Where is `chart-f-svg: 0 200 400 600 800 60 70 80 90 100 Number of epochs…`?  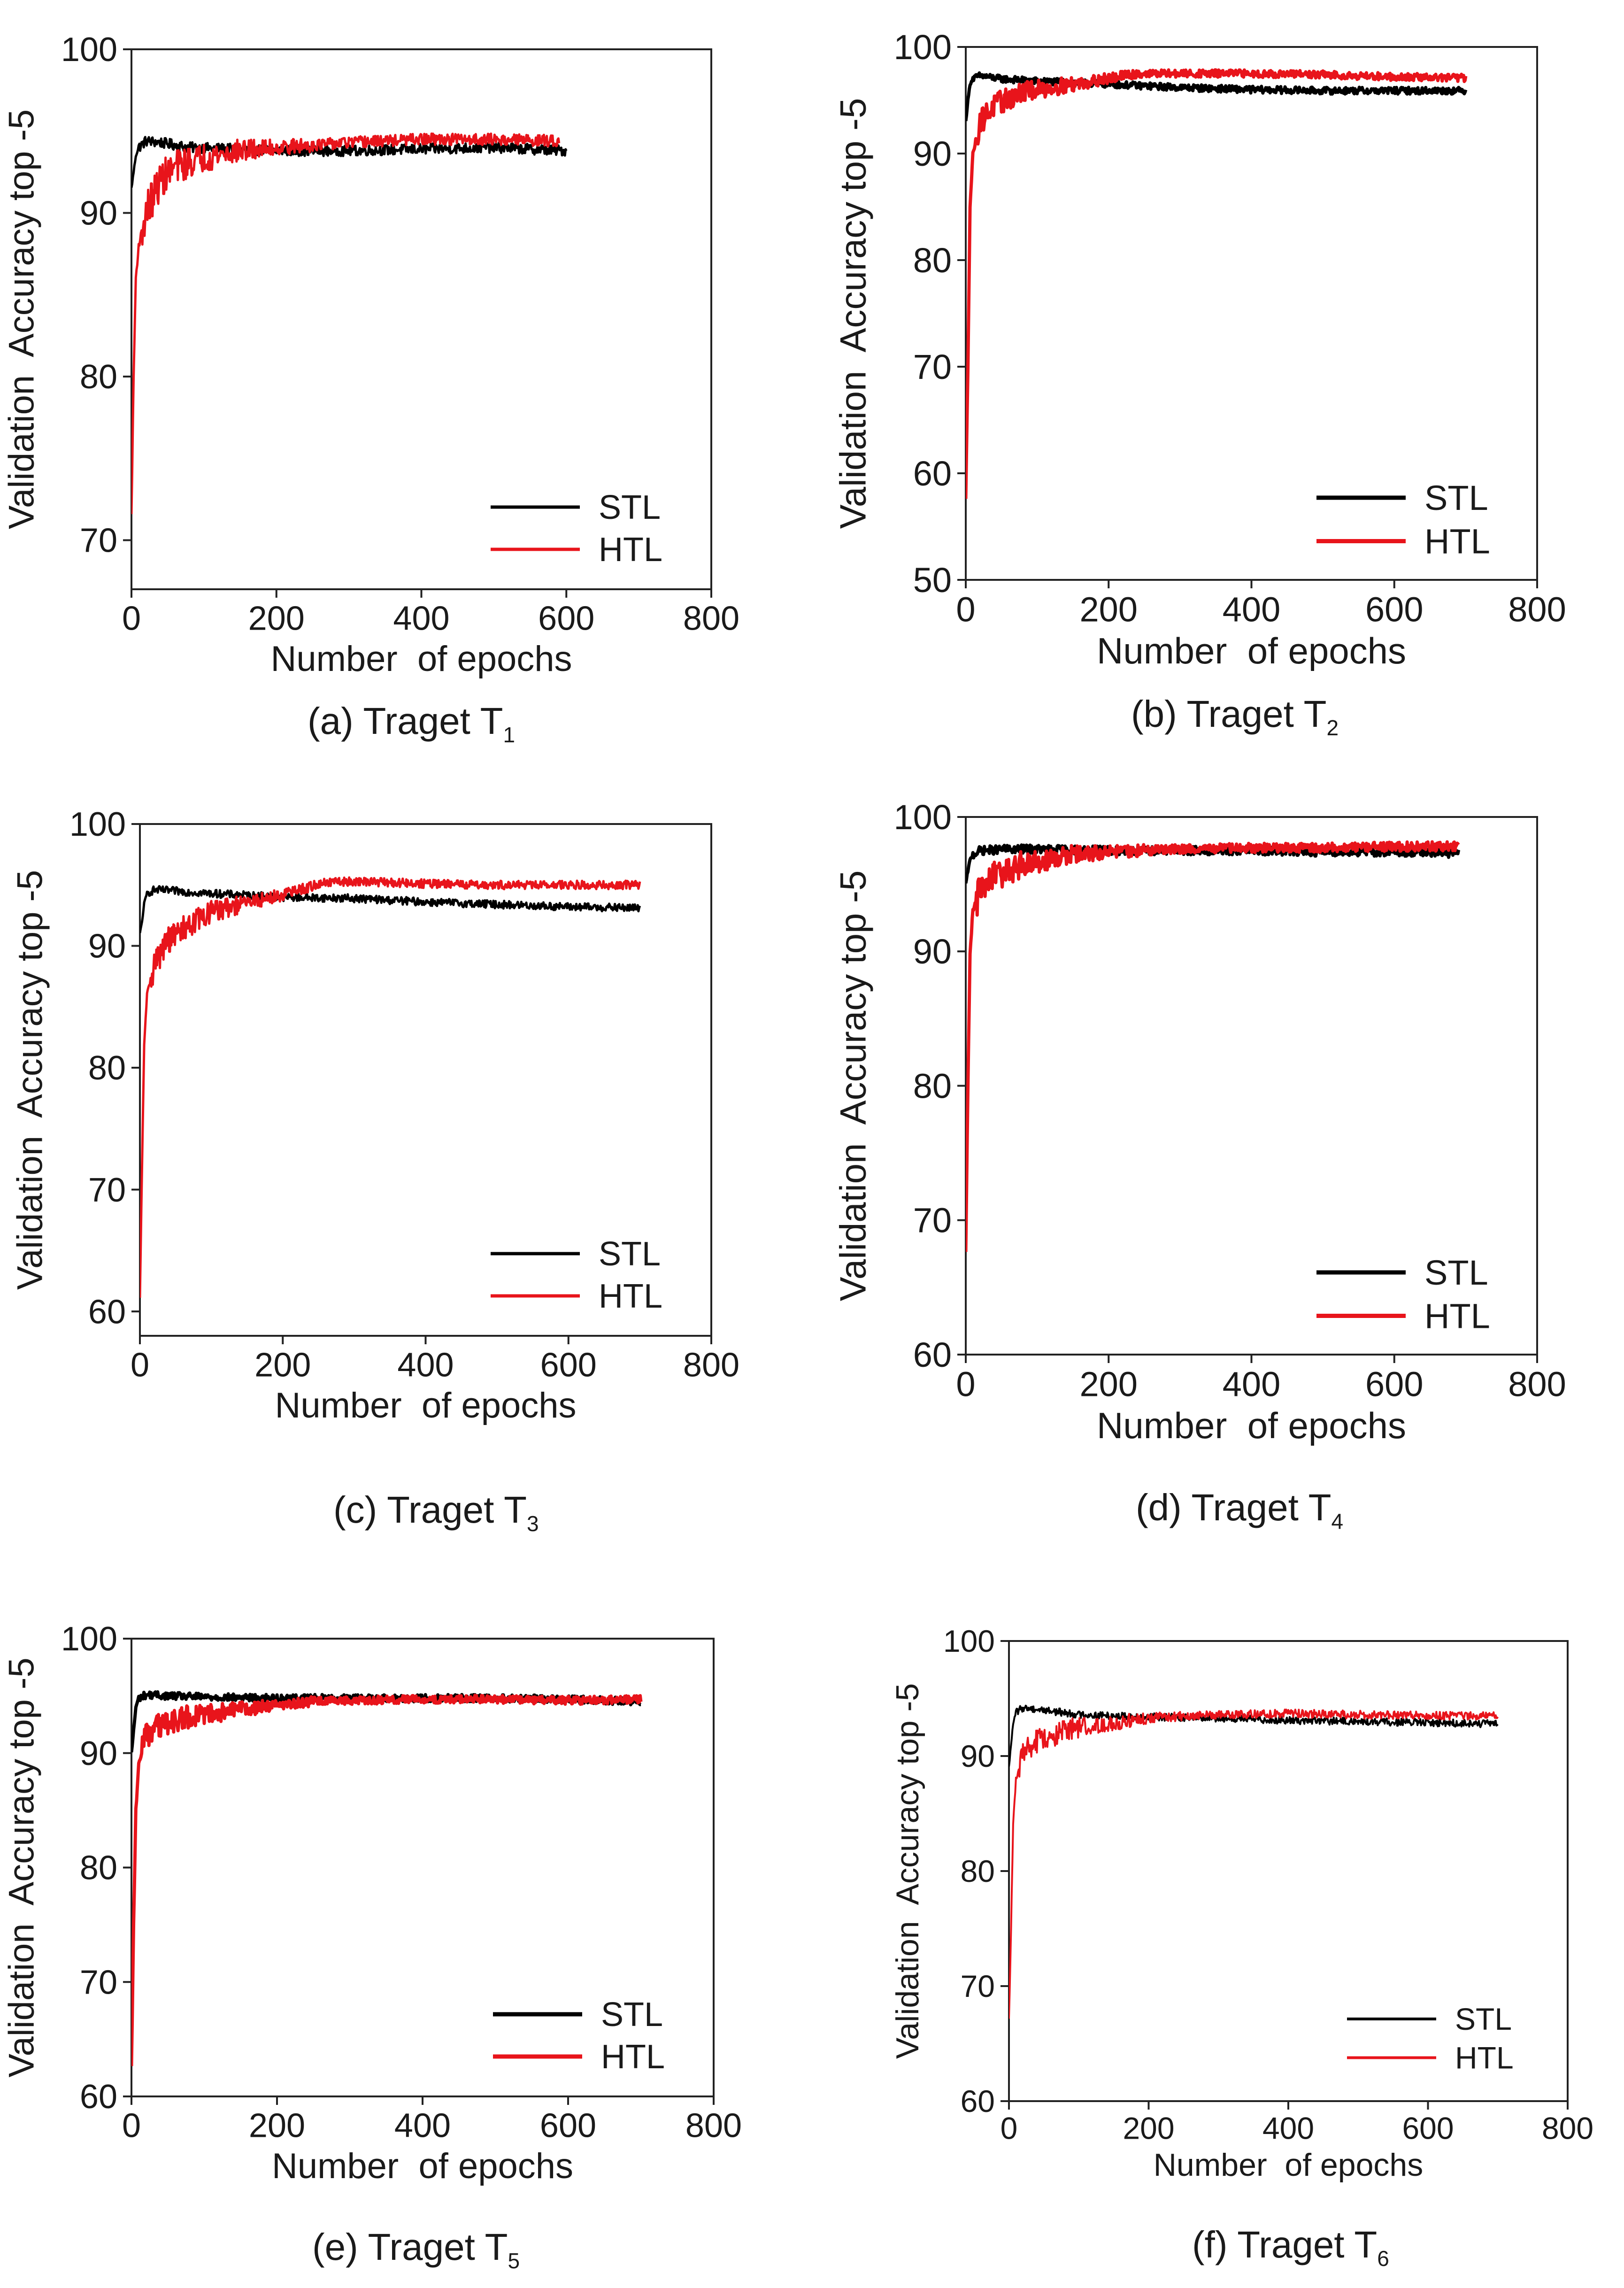 chart-f-svg: 0 200 400 600 800 60 70 80 90 100 Number of epochs… is located at coordinates (1241, 1904).